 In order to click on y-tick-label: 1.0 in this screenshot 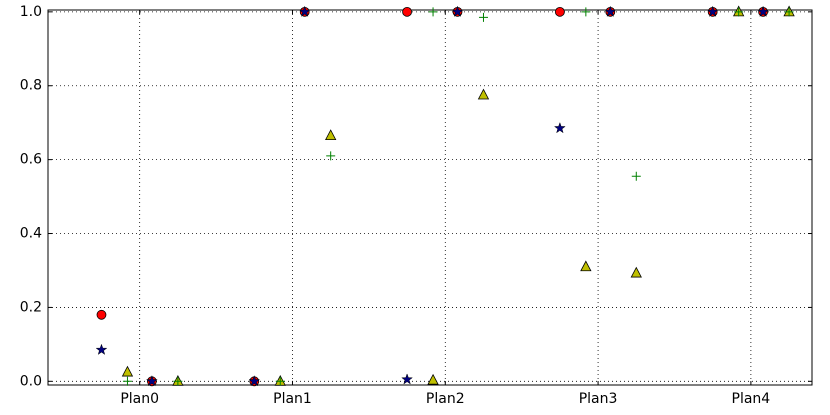, I will do `click(31, 12)`.